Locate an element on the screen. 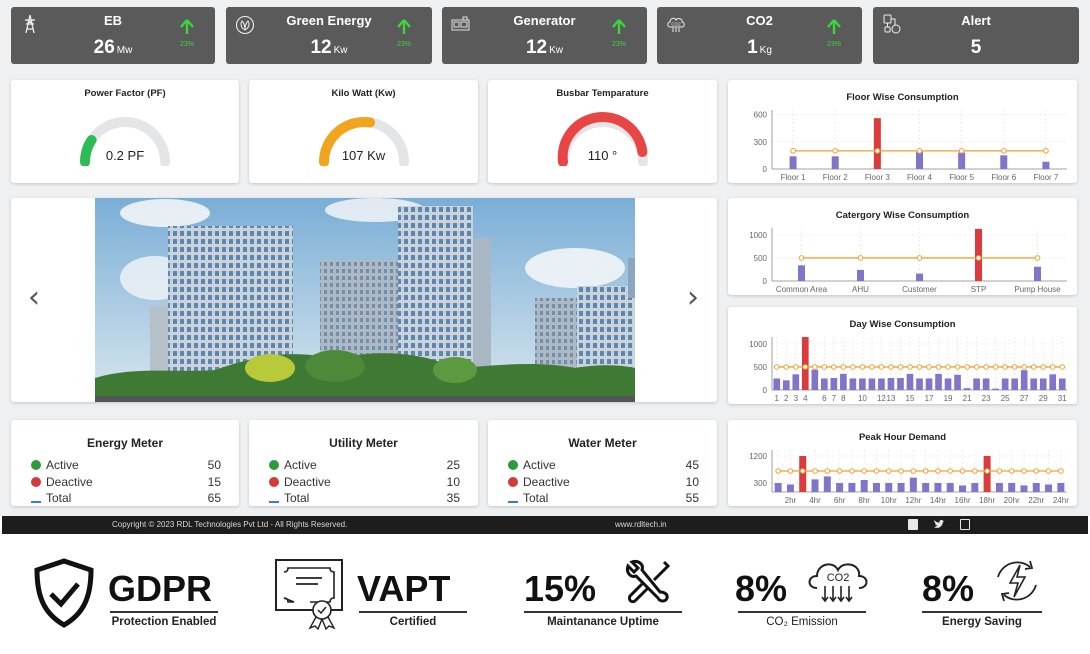 This screenshot has height=654, width=1090. transmission-tower-icon is located at coordinates (30, 24).